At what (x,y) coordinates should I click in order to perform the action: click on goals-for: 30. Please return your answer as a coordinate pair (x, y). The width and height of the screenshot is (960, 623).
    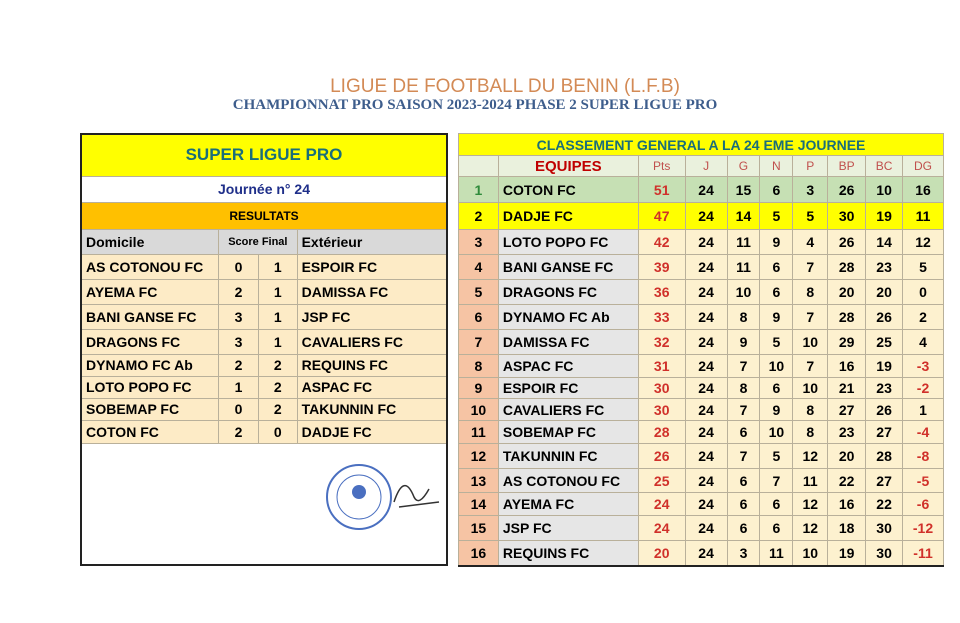
    Looking at the image, I should click on (847, 216).